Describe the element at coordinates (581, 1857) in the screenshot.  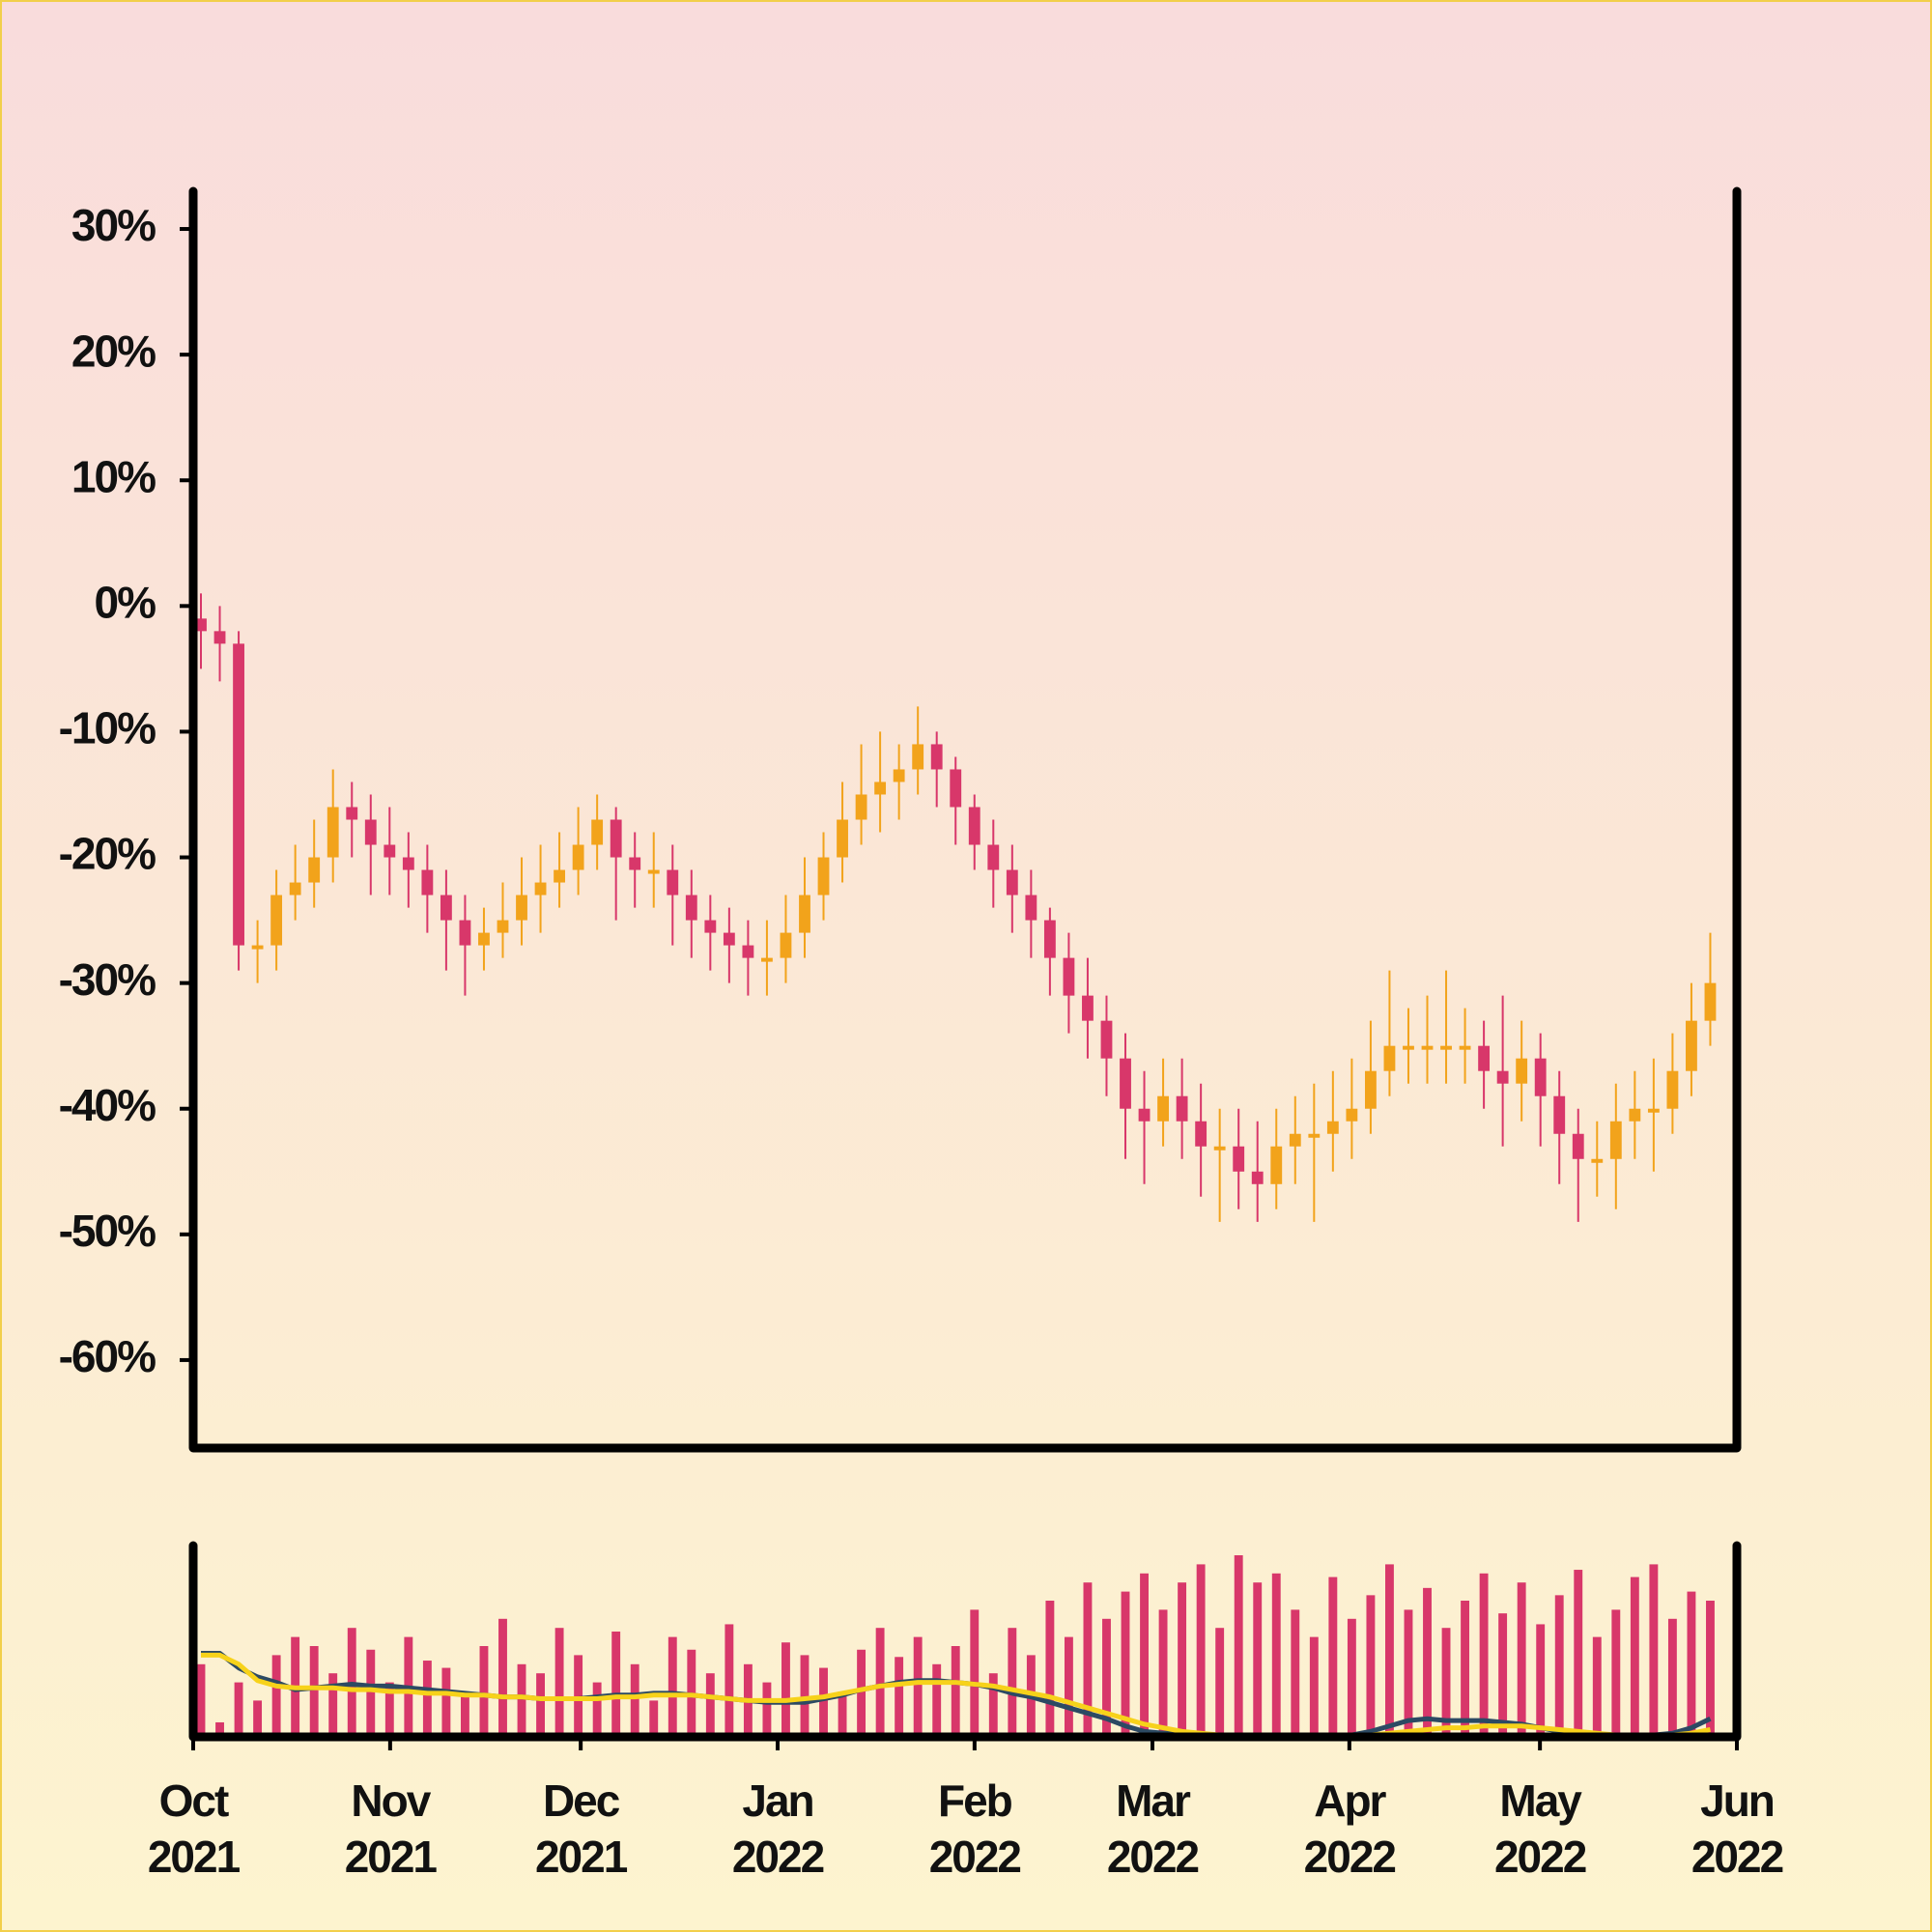
I see `x-tick-label: 2021` at that location.